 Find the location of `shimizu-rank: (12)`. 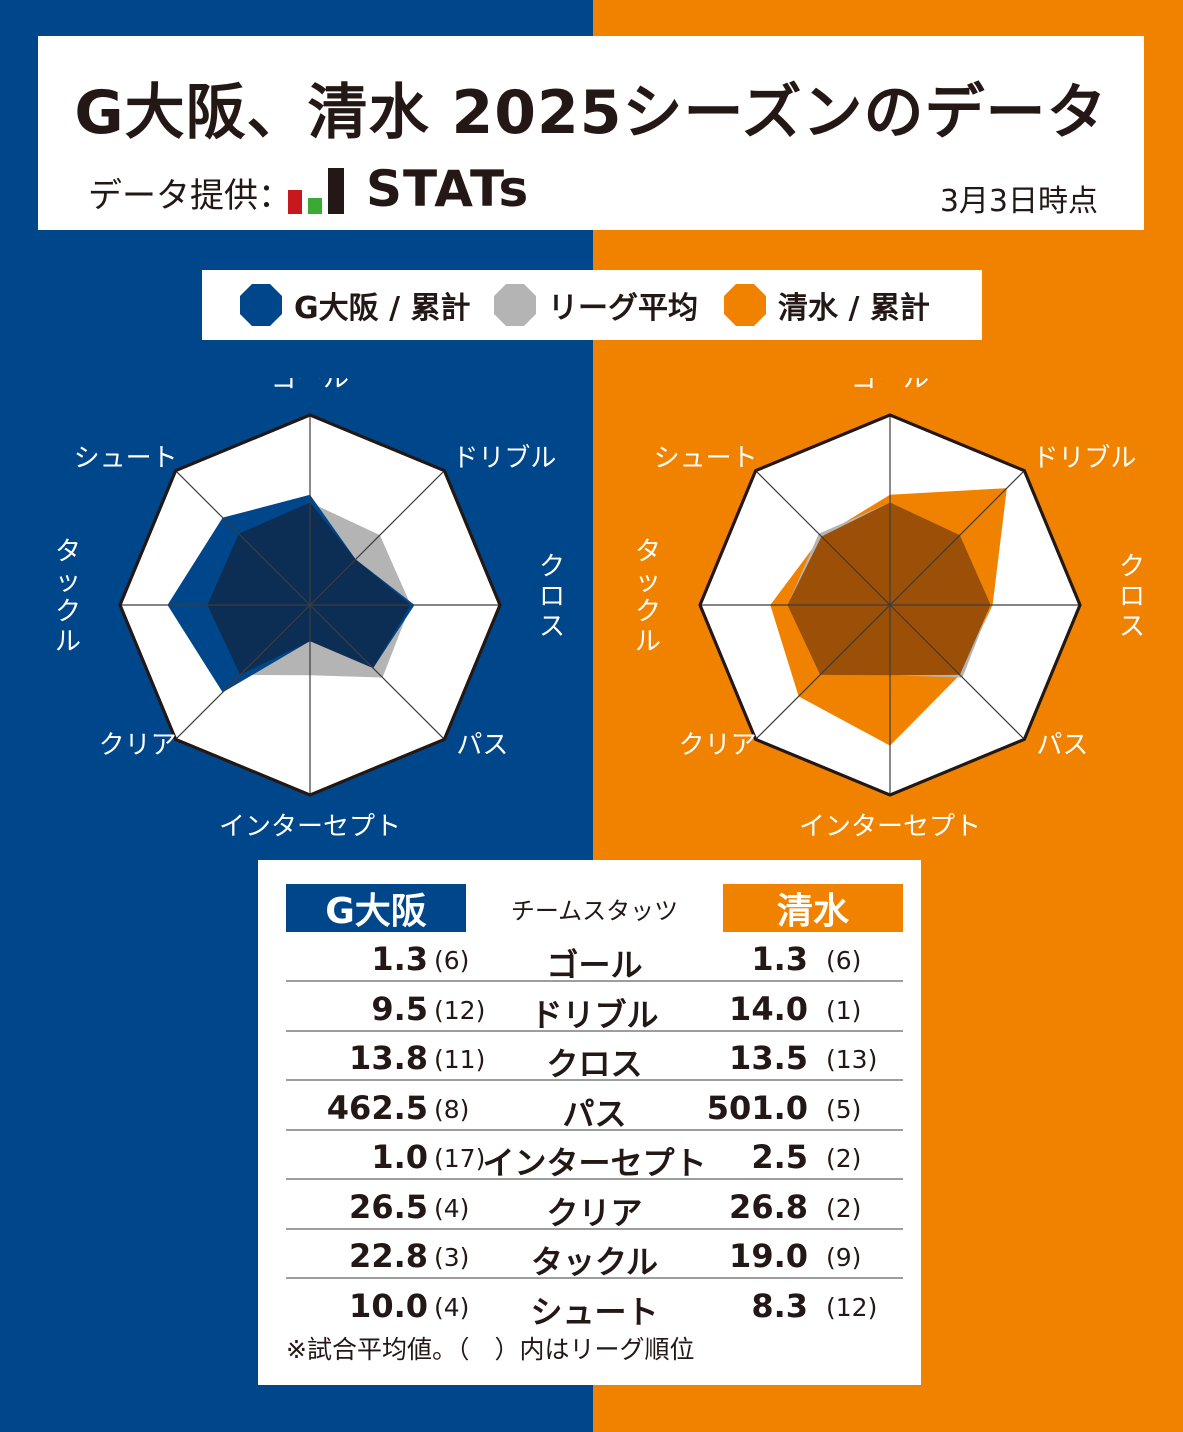

shimizu-rank: (12) is located at coordinates (852, 1307).